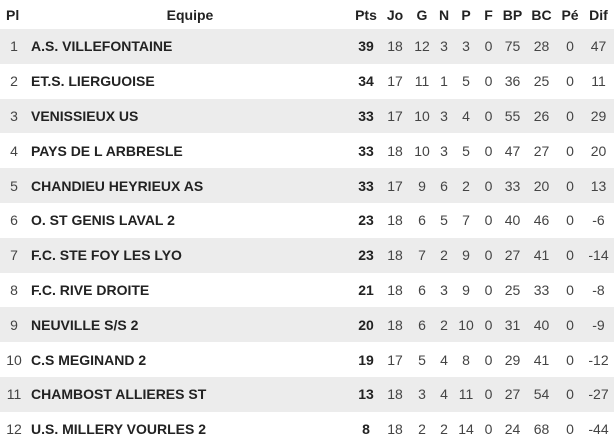  What do you see at coordinates (466, 394) in the screenshot?
I see `cell-p: 11` at bounding box center [466, 394].